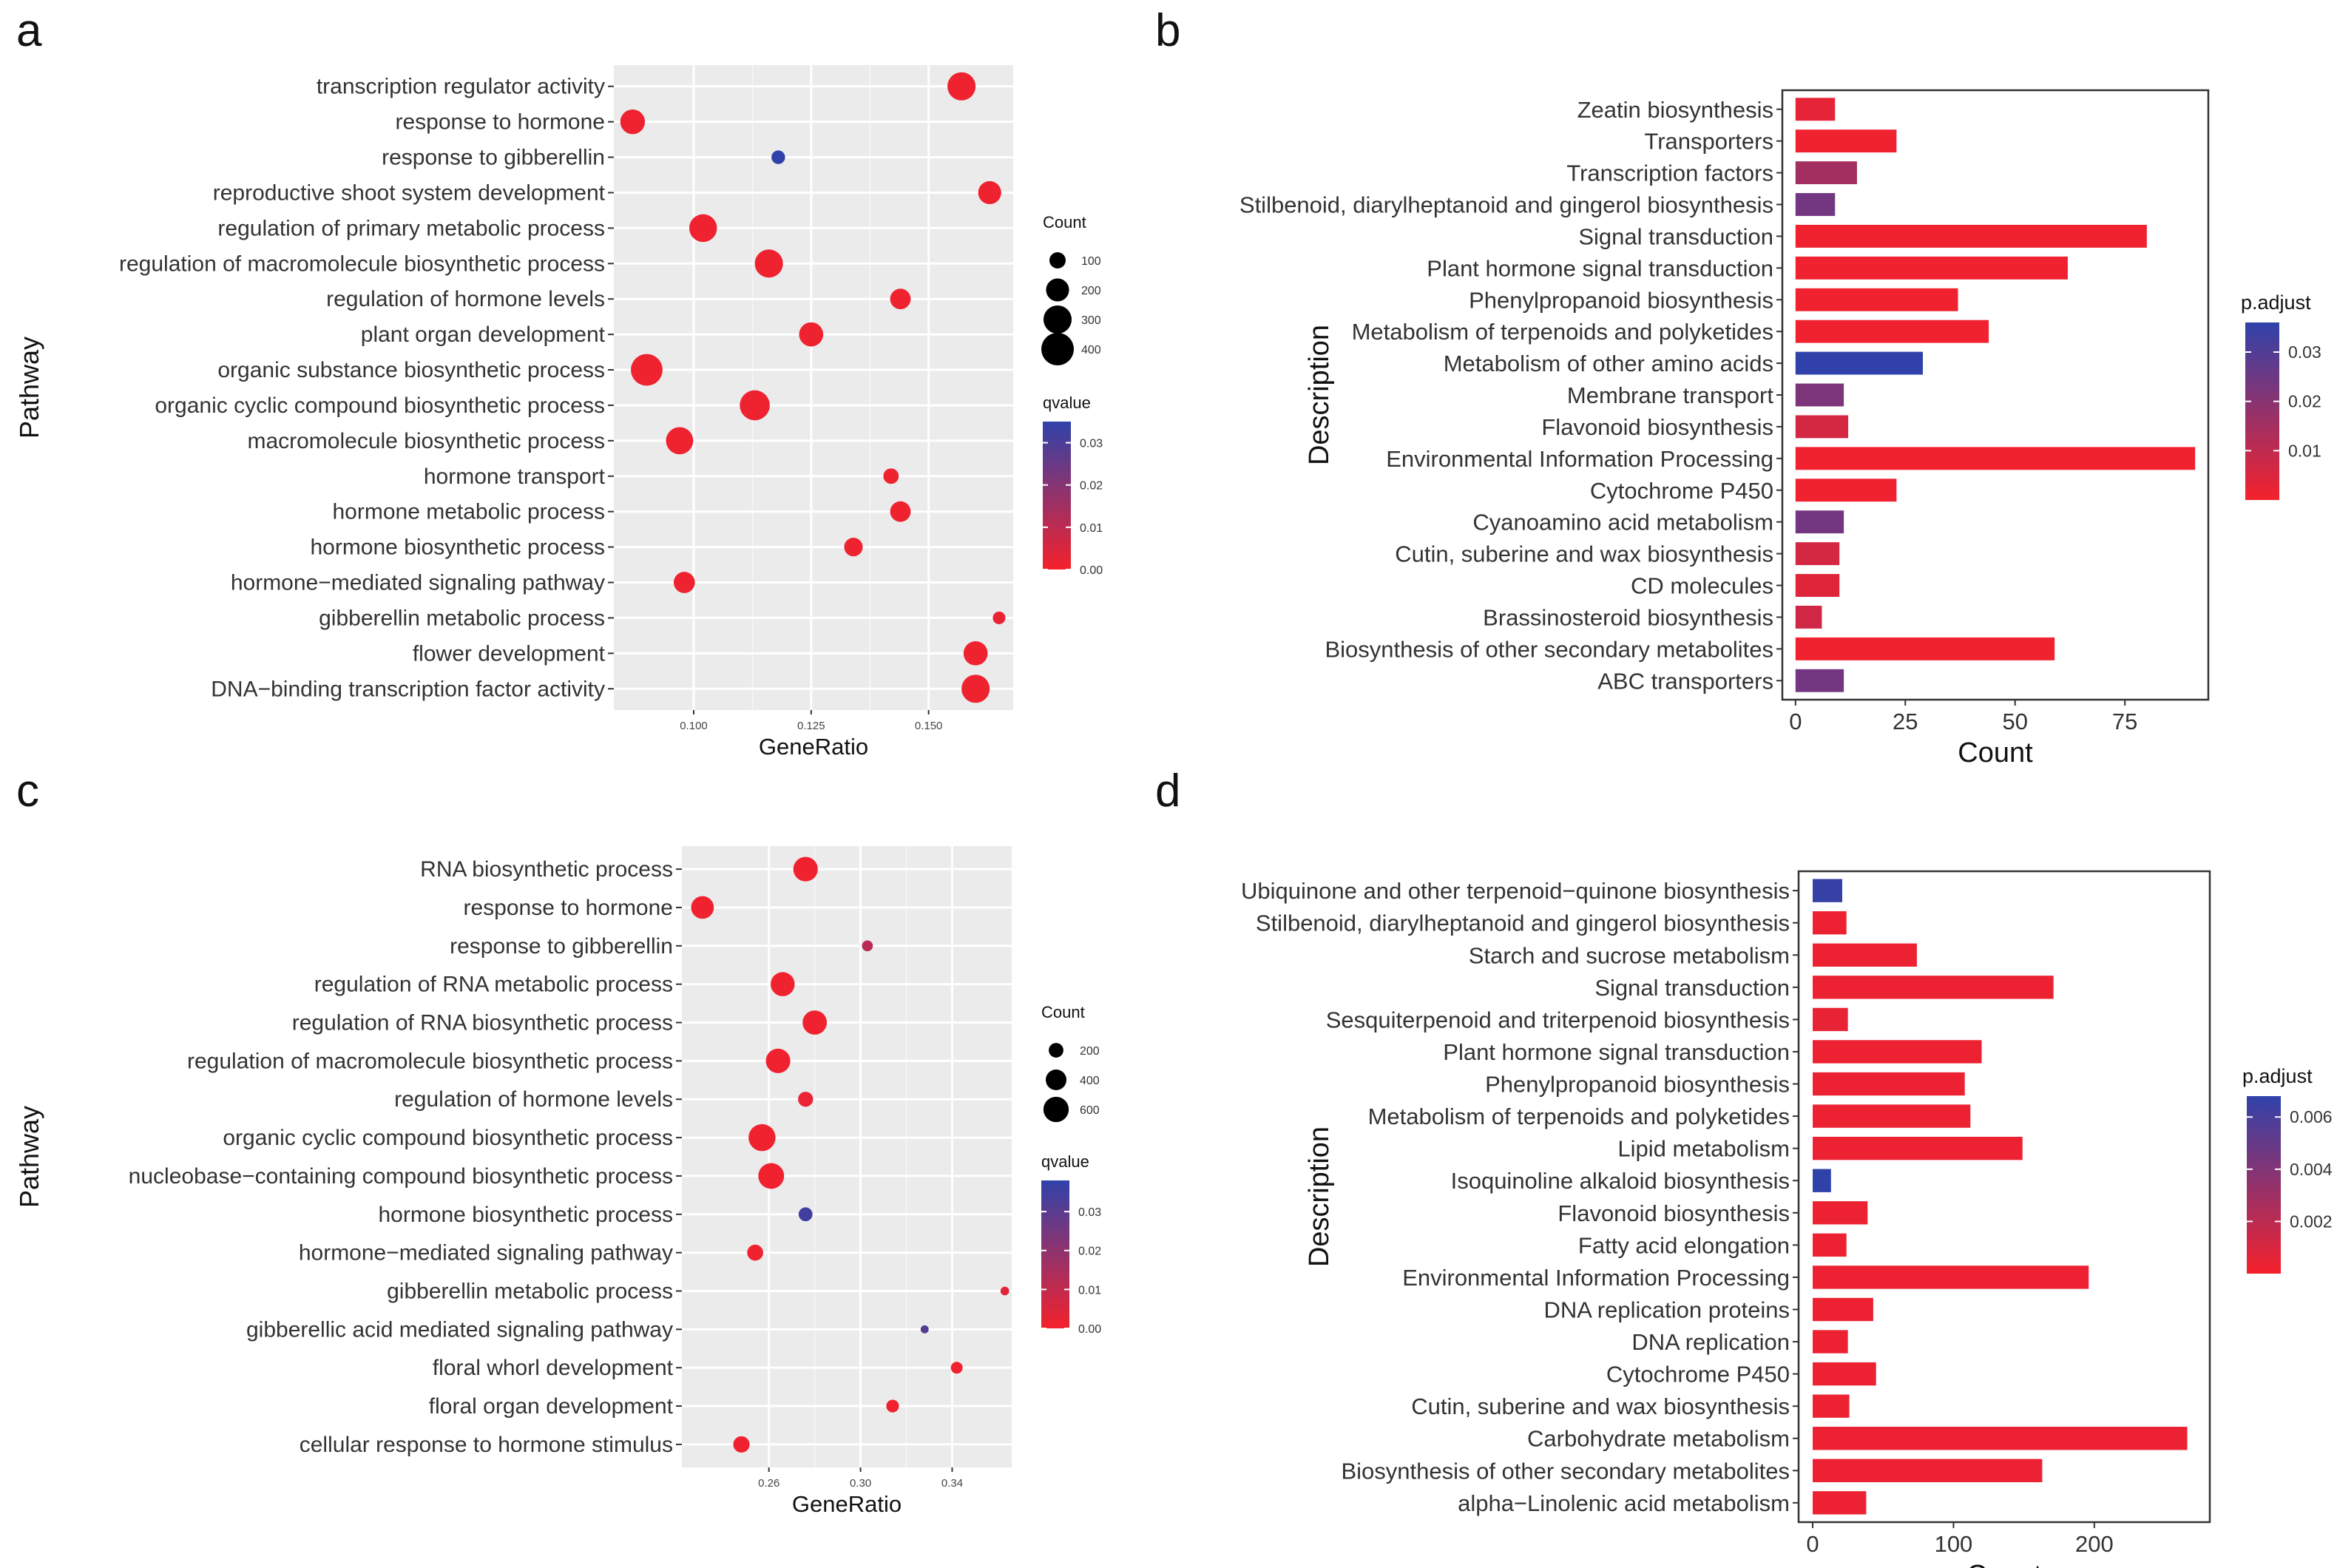 This screenshot has height=1568, width=2337. Describe the element at coordinates (418, 583) in the screenshot. I see `y-tick-label: hormone−mediated signaling pathway` at that location.